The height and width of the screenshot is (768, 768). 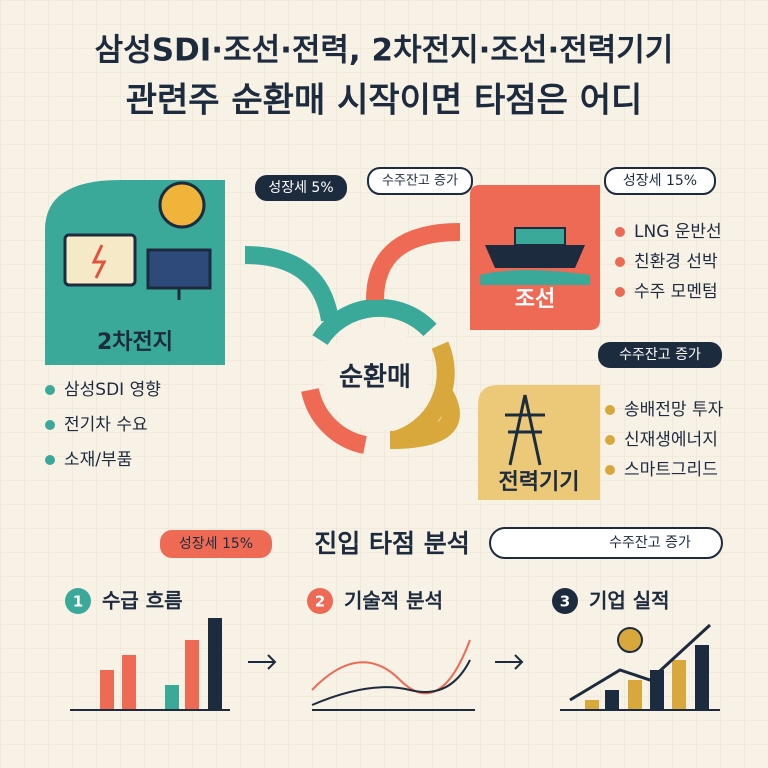 I want to click on bullet-text: 삼성SDI 영향, so click(x=112, y=390).